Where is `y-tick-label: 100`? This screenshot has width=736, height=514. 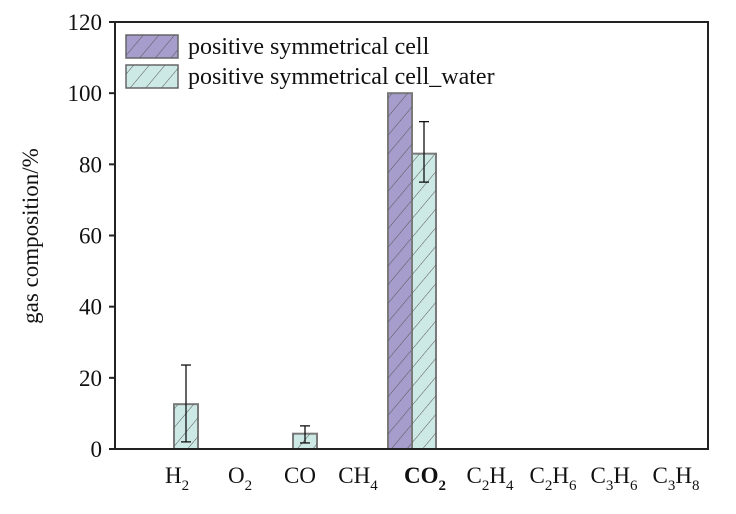 y-tick-label: 100 is located at coordinates (85, 93).